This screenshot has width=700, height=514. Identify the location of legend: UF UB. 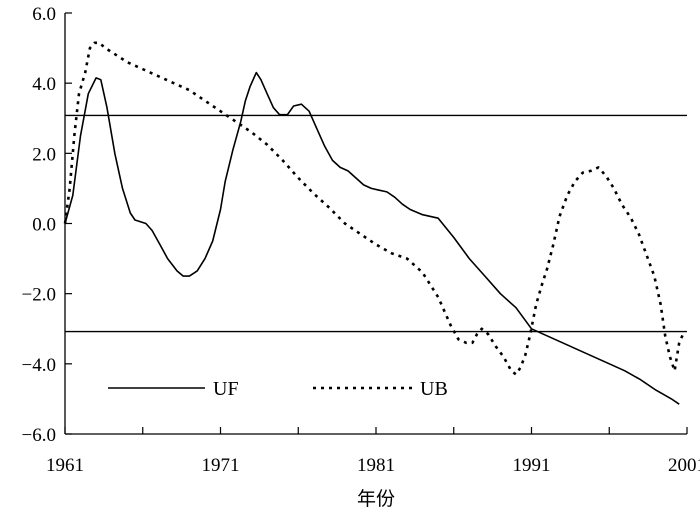
(278, 389).